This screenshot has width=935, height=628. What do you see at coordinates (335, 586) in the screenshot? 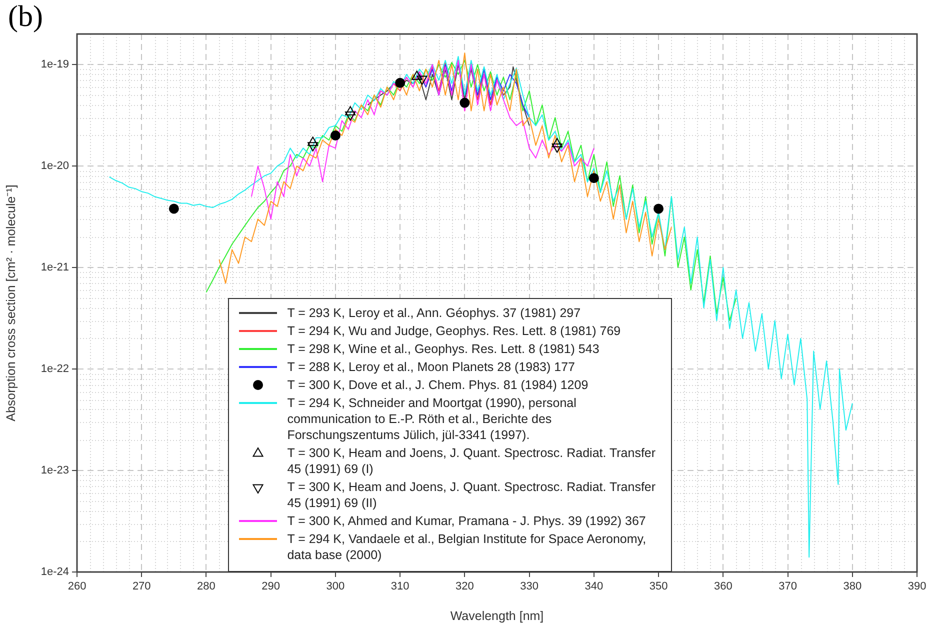
I see `x-tick-label: 300` at bounding box center [335, 586].